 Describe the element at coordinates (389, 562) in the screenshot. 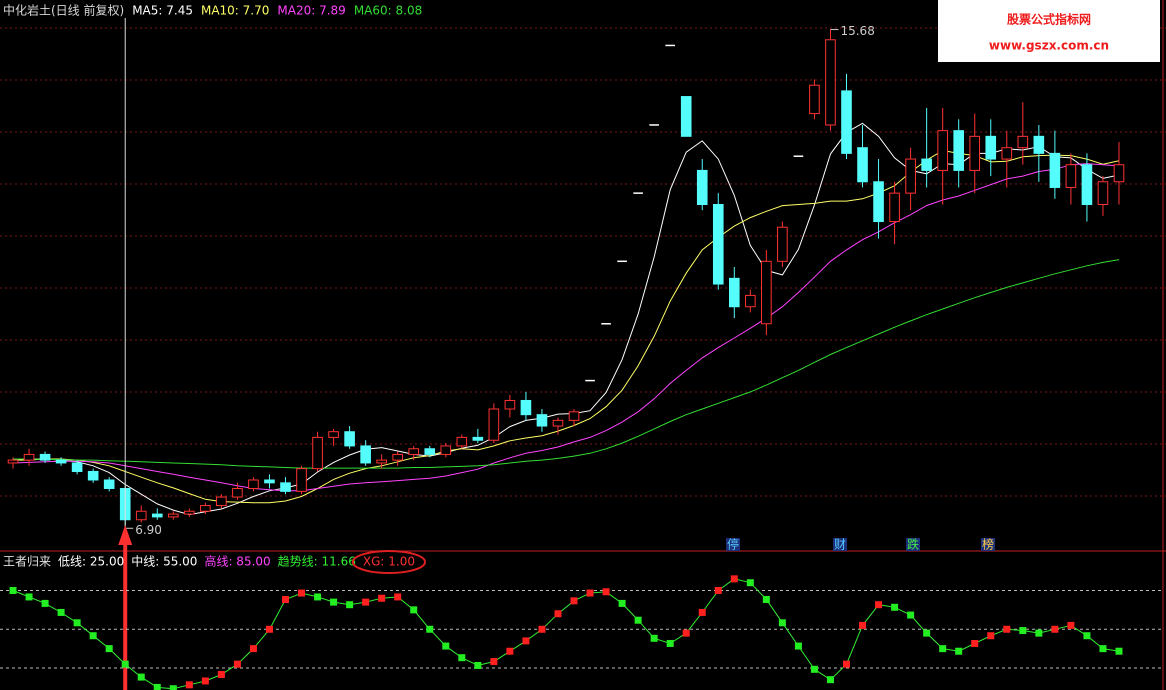

I see `legend-entry: XG: 1.00` at that location.